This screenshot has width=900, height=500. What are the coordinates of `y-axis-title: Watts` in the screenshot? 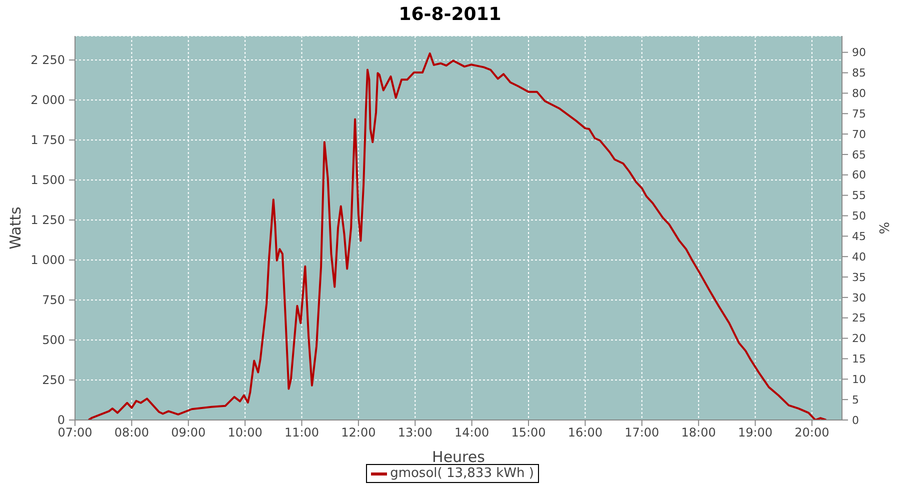 It's located at (15, 228).